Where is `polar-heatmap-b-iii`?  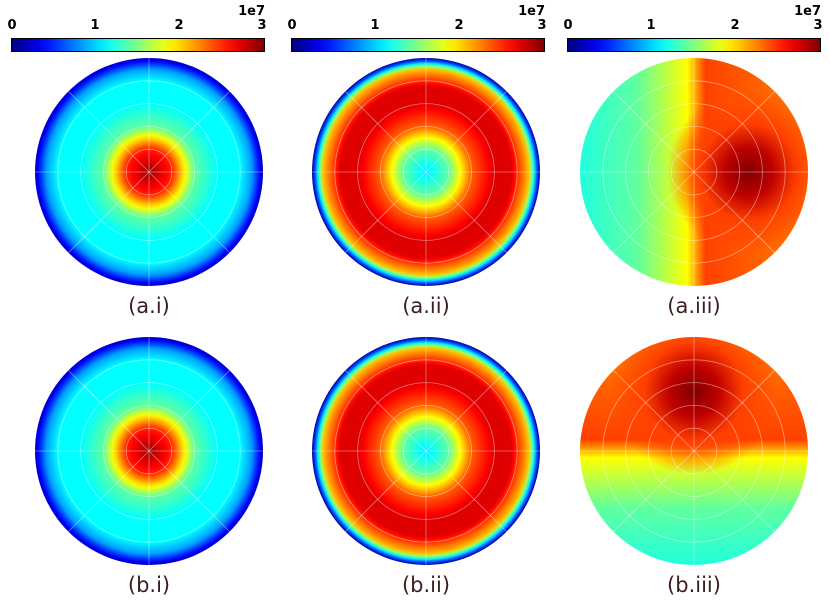
polar-heatmap-b-iii is located at coordinates (694, 451).